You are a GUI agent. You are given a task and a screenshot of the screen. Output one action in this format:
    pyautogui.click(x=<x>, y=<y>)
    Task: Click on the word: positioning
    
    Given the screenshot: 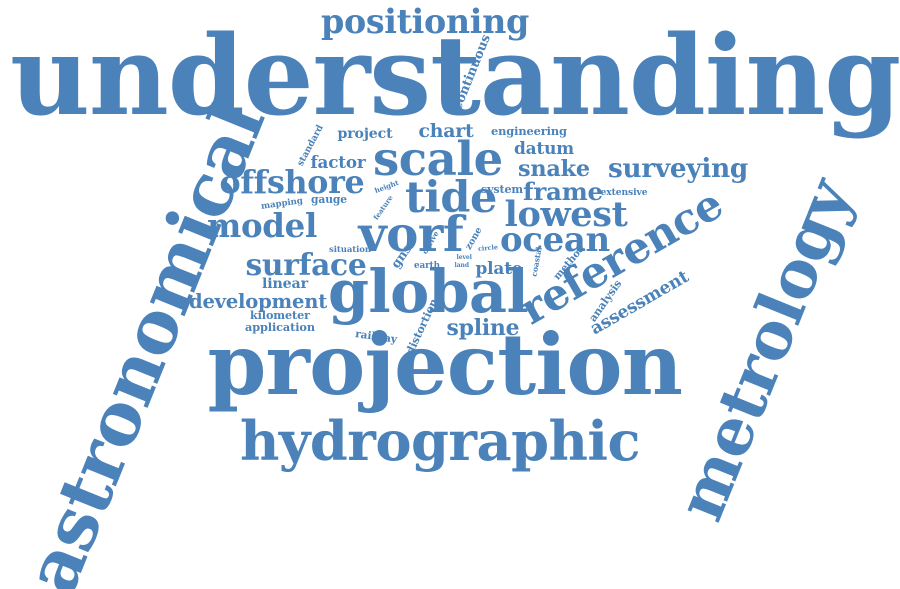 What is the action you would take?
    pyautogui.click(x=425, y=21)
    